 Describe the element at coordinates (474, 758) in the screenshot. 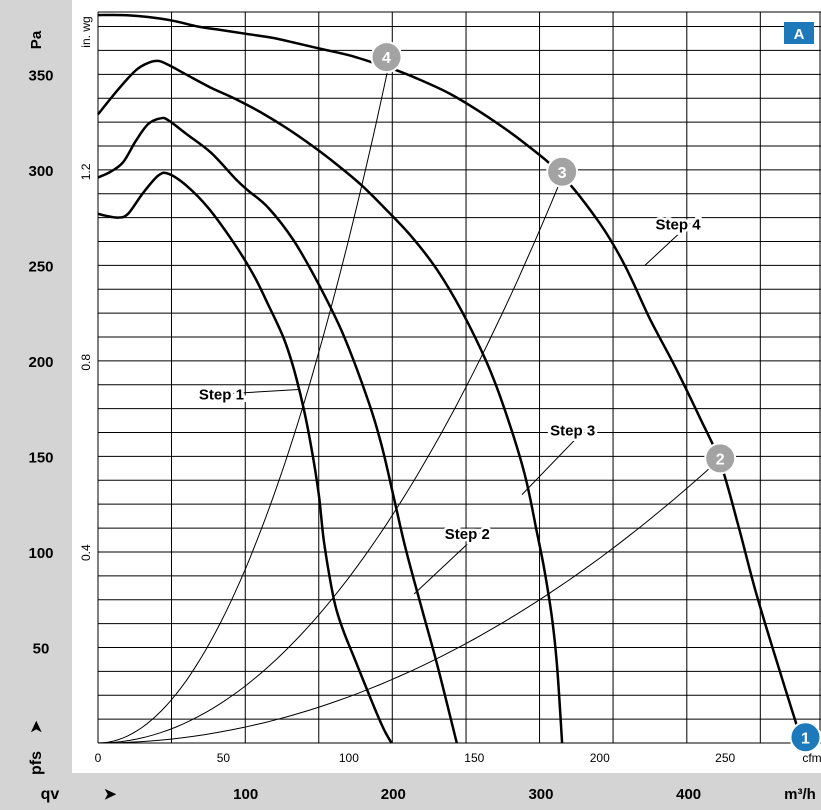

I see `x-tick-label-cfm: 150` at that location.